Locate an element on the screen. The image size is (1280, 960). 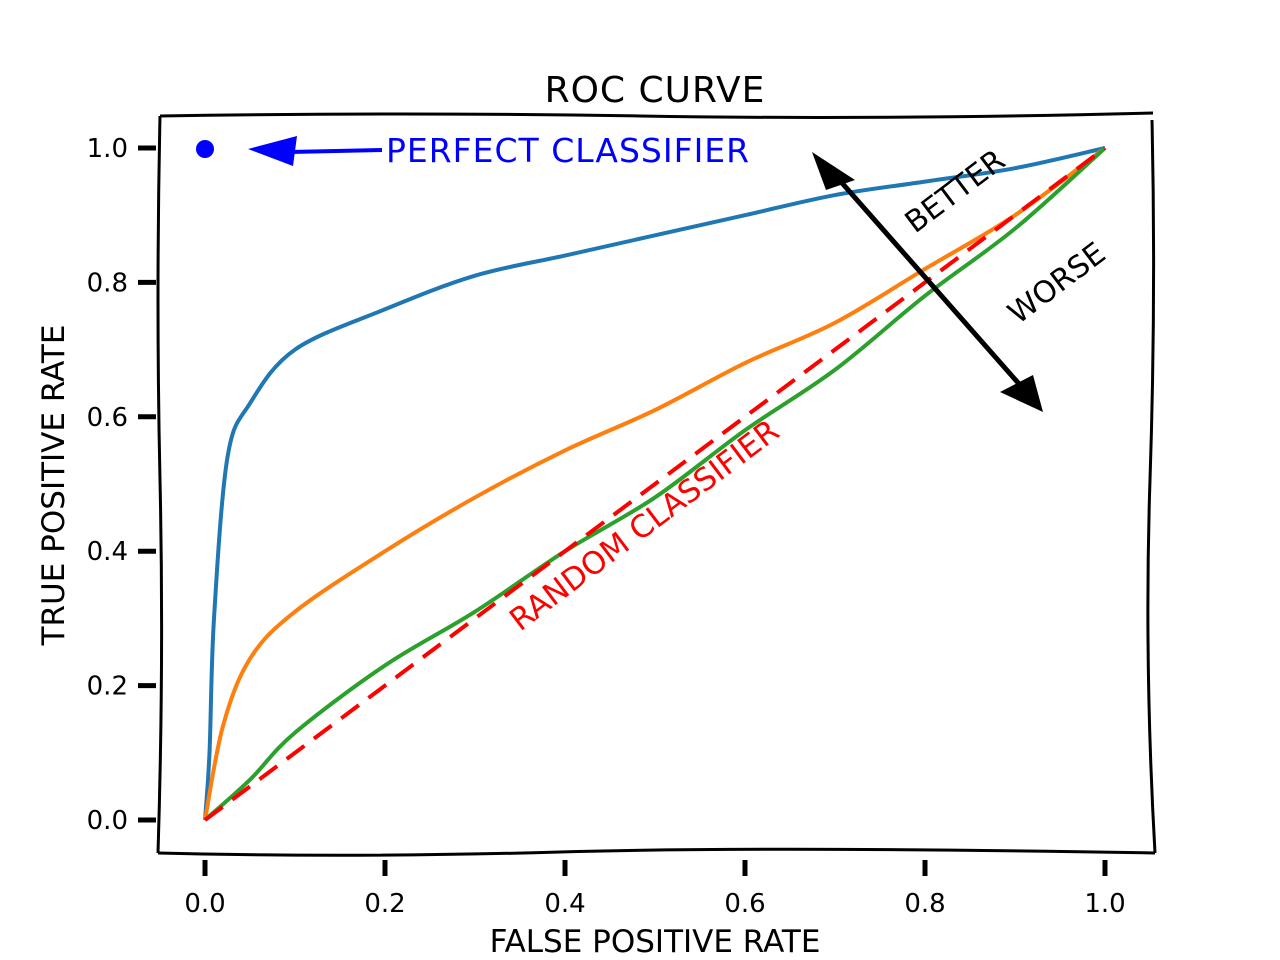
x-tick-label: 0.0 is located at coordinates (204, 904).